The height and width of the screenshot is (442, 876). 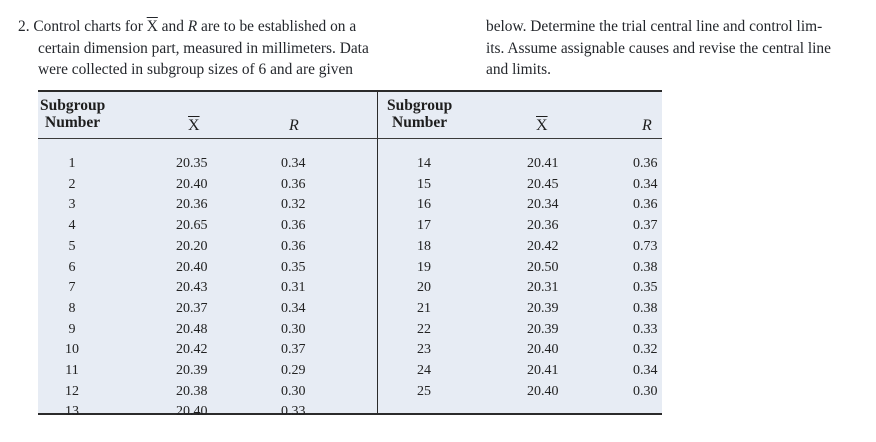 What do you see at coordinates (424, 278) in the screenshot?
I see `column-subgroup-right: 14 15 16 17 18 19 20 21 22 23 24 25` at bounding box center [424, 278].